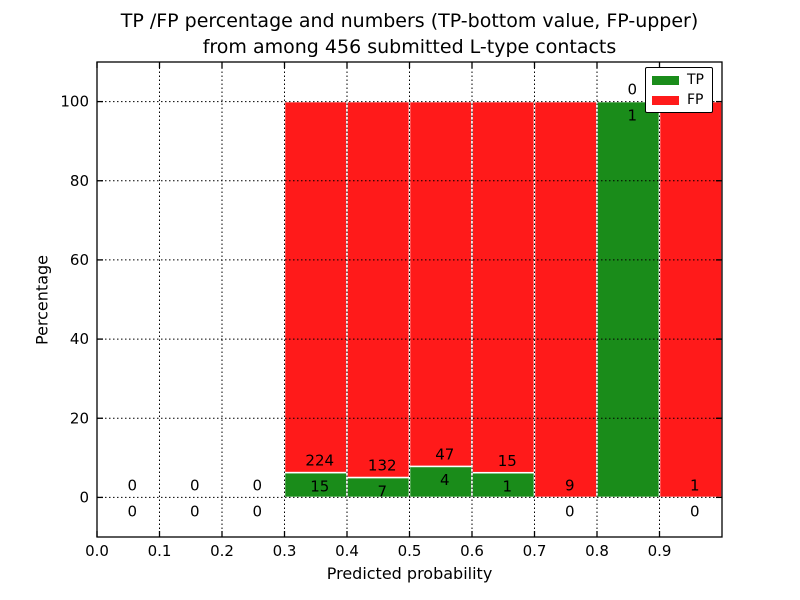 This screenshot has width=800, height=600. I want to click on x-tick-label: 0.1, so click(160, 551).